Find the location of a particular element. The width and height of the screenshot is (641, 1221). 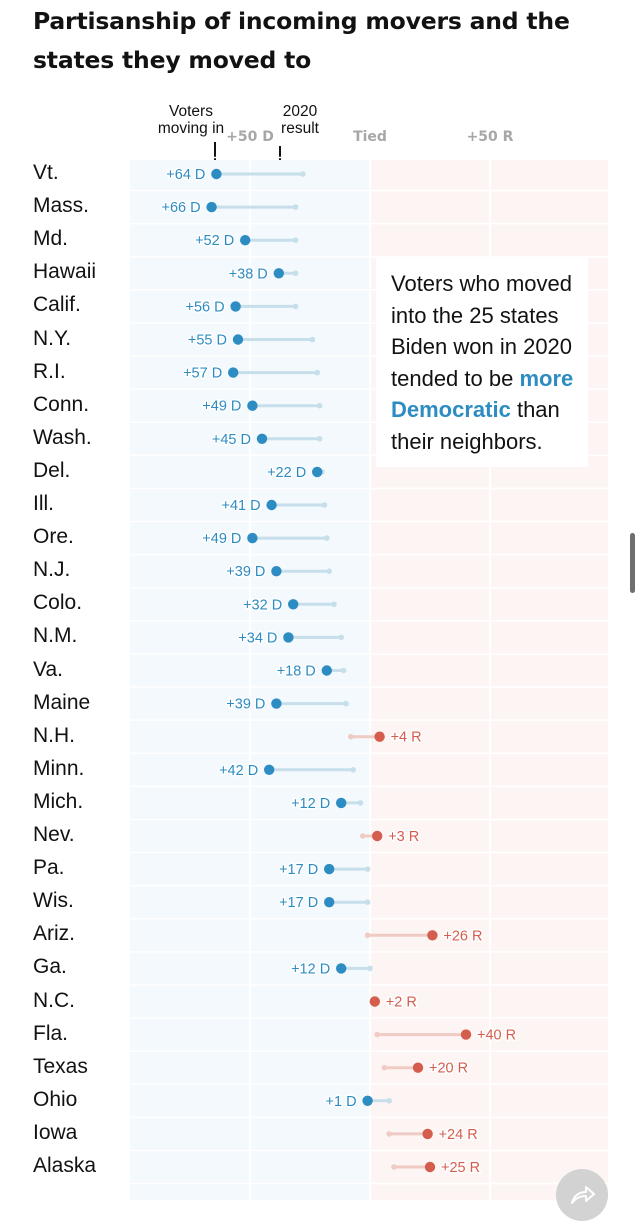

state-label: Fla. is located at coordinates (51, 1033).